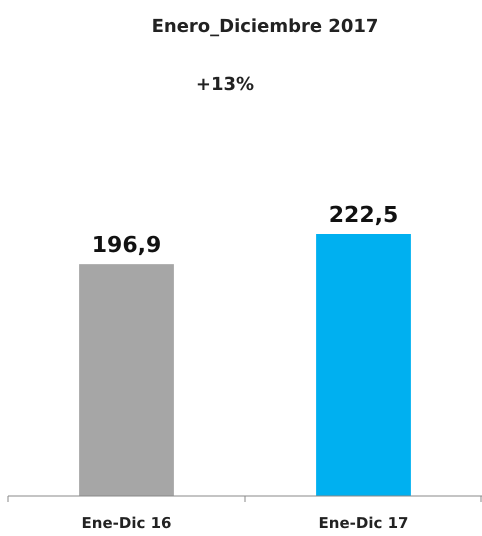 This screenshot has height=536, width=482. Describe the element at coordinates (127, 523) in the screenshot. I see `x-tick-label: Ene-Dic 16` at that location.